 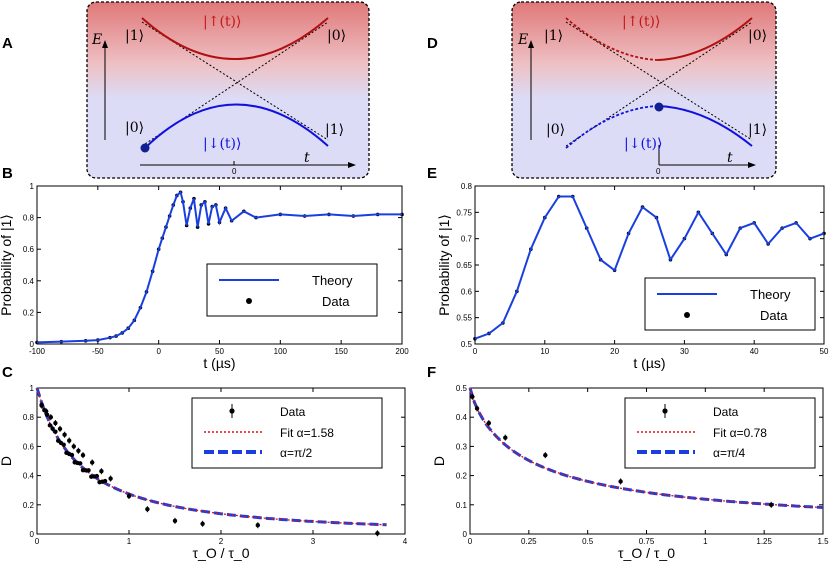 I want to click on top-left-state-a: |1⟩, so click(x=134, y=36).